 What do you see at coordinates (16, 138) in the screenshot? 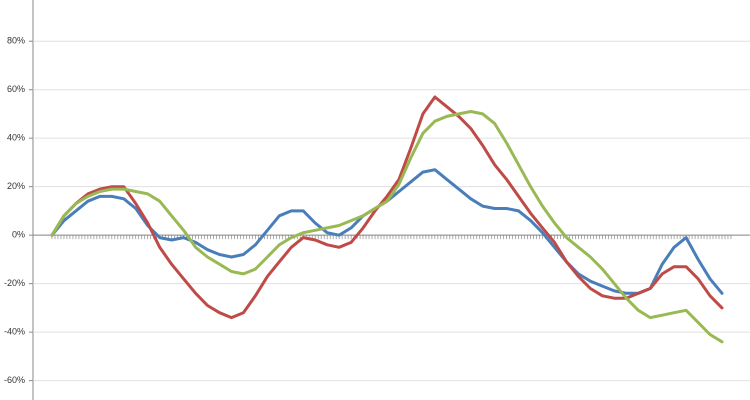
I see `y-tick-label: 40%` at bounding box center [16, 138].